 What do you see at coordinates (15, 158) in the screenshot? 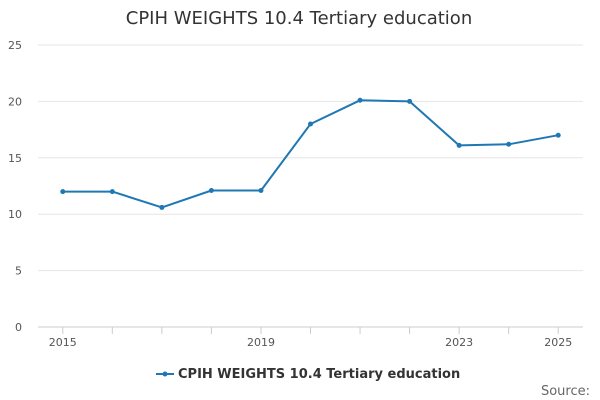
I see `y-tick-label: 15` at bounding box center [15, 158].